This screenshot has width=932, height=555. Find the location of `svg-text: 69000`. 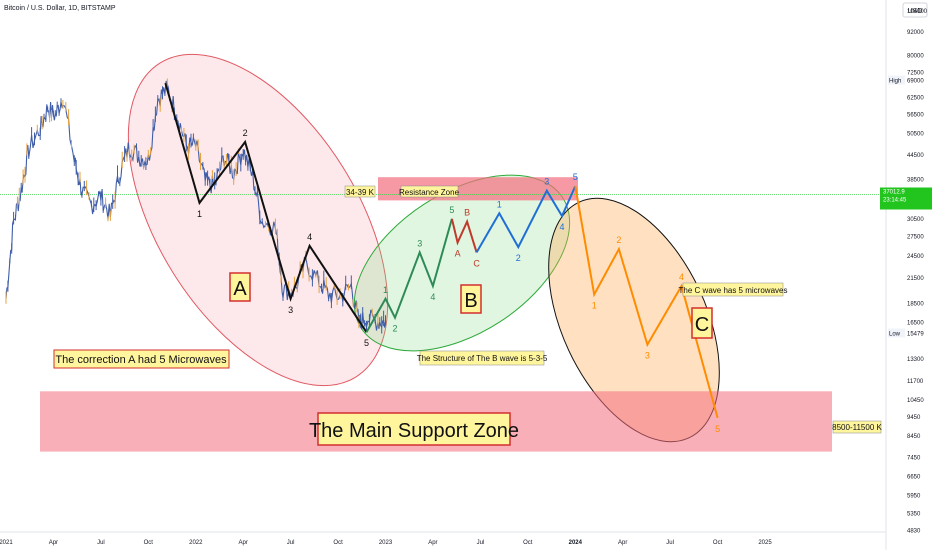

svg-text: 69000 is located at coordinates (915, 82).